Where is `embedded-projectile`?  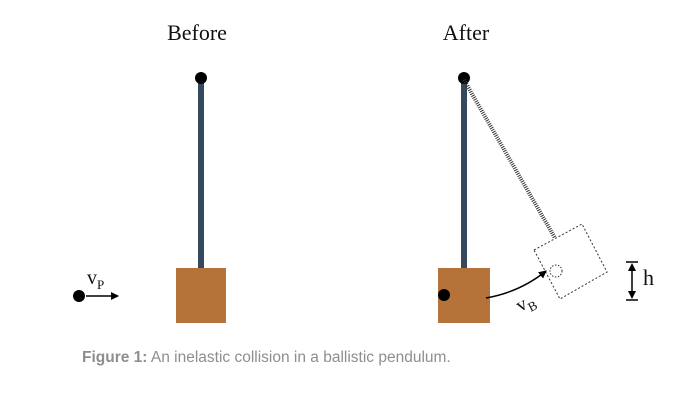
embedded-projectile is located at coordinates (444, 295).